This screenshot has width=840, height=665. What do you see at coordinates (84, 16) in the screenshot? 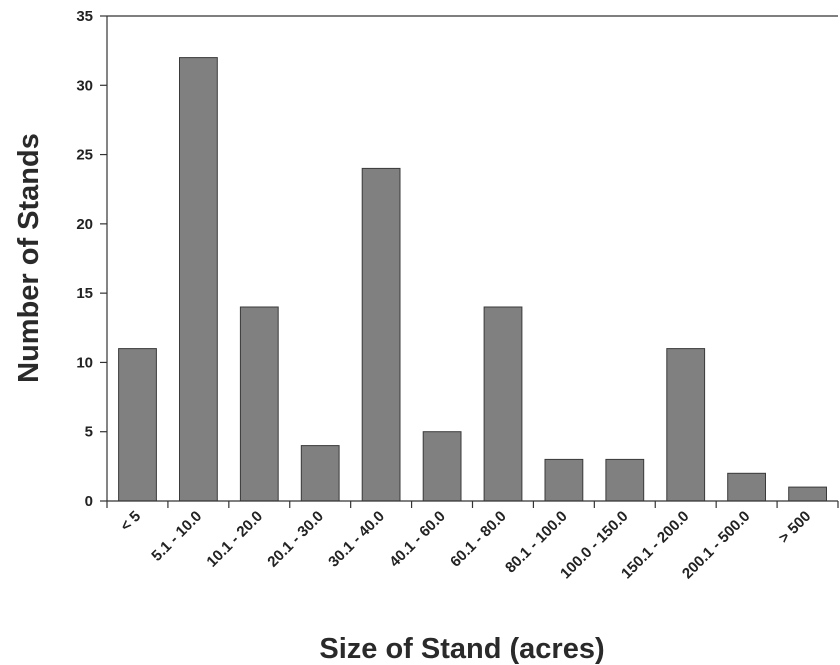
I see `y-tick-label: 35` at bounding box center [84, 16].